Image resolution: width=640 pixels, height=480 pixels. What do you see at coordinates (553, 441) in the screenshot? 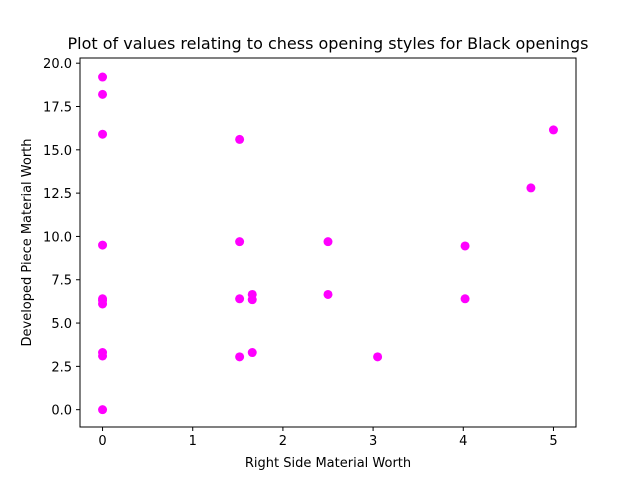
I see `x-tick-label: 5` at bounding box center [553, 441].